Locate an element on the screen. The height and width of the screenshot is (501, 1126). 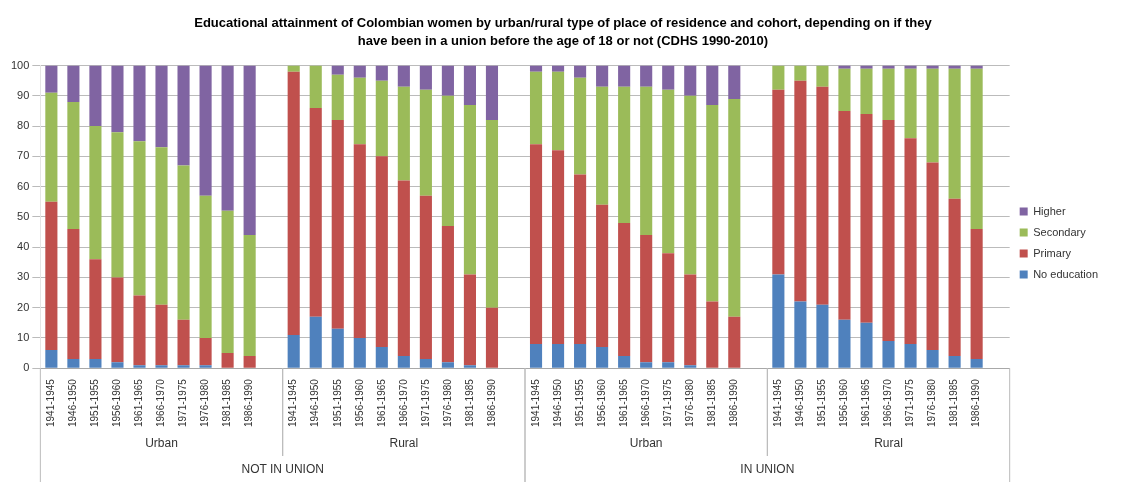
y-tick-label: 0 is located at coordinates (26, 367).